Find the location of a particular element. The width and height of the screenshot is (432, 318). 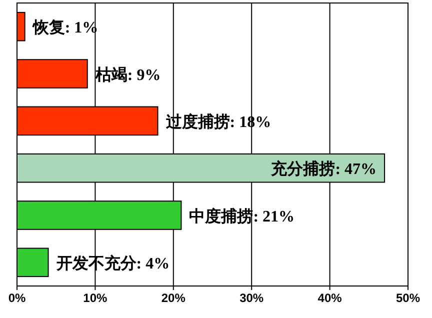

x-tick-label: 10% is located at coordinates (95, 298).